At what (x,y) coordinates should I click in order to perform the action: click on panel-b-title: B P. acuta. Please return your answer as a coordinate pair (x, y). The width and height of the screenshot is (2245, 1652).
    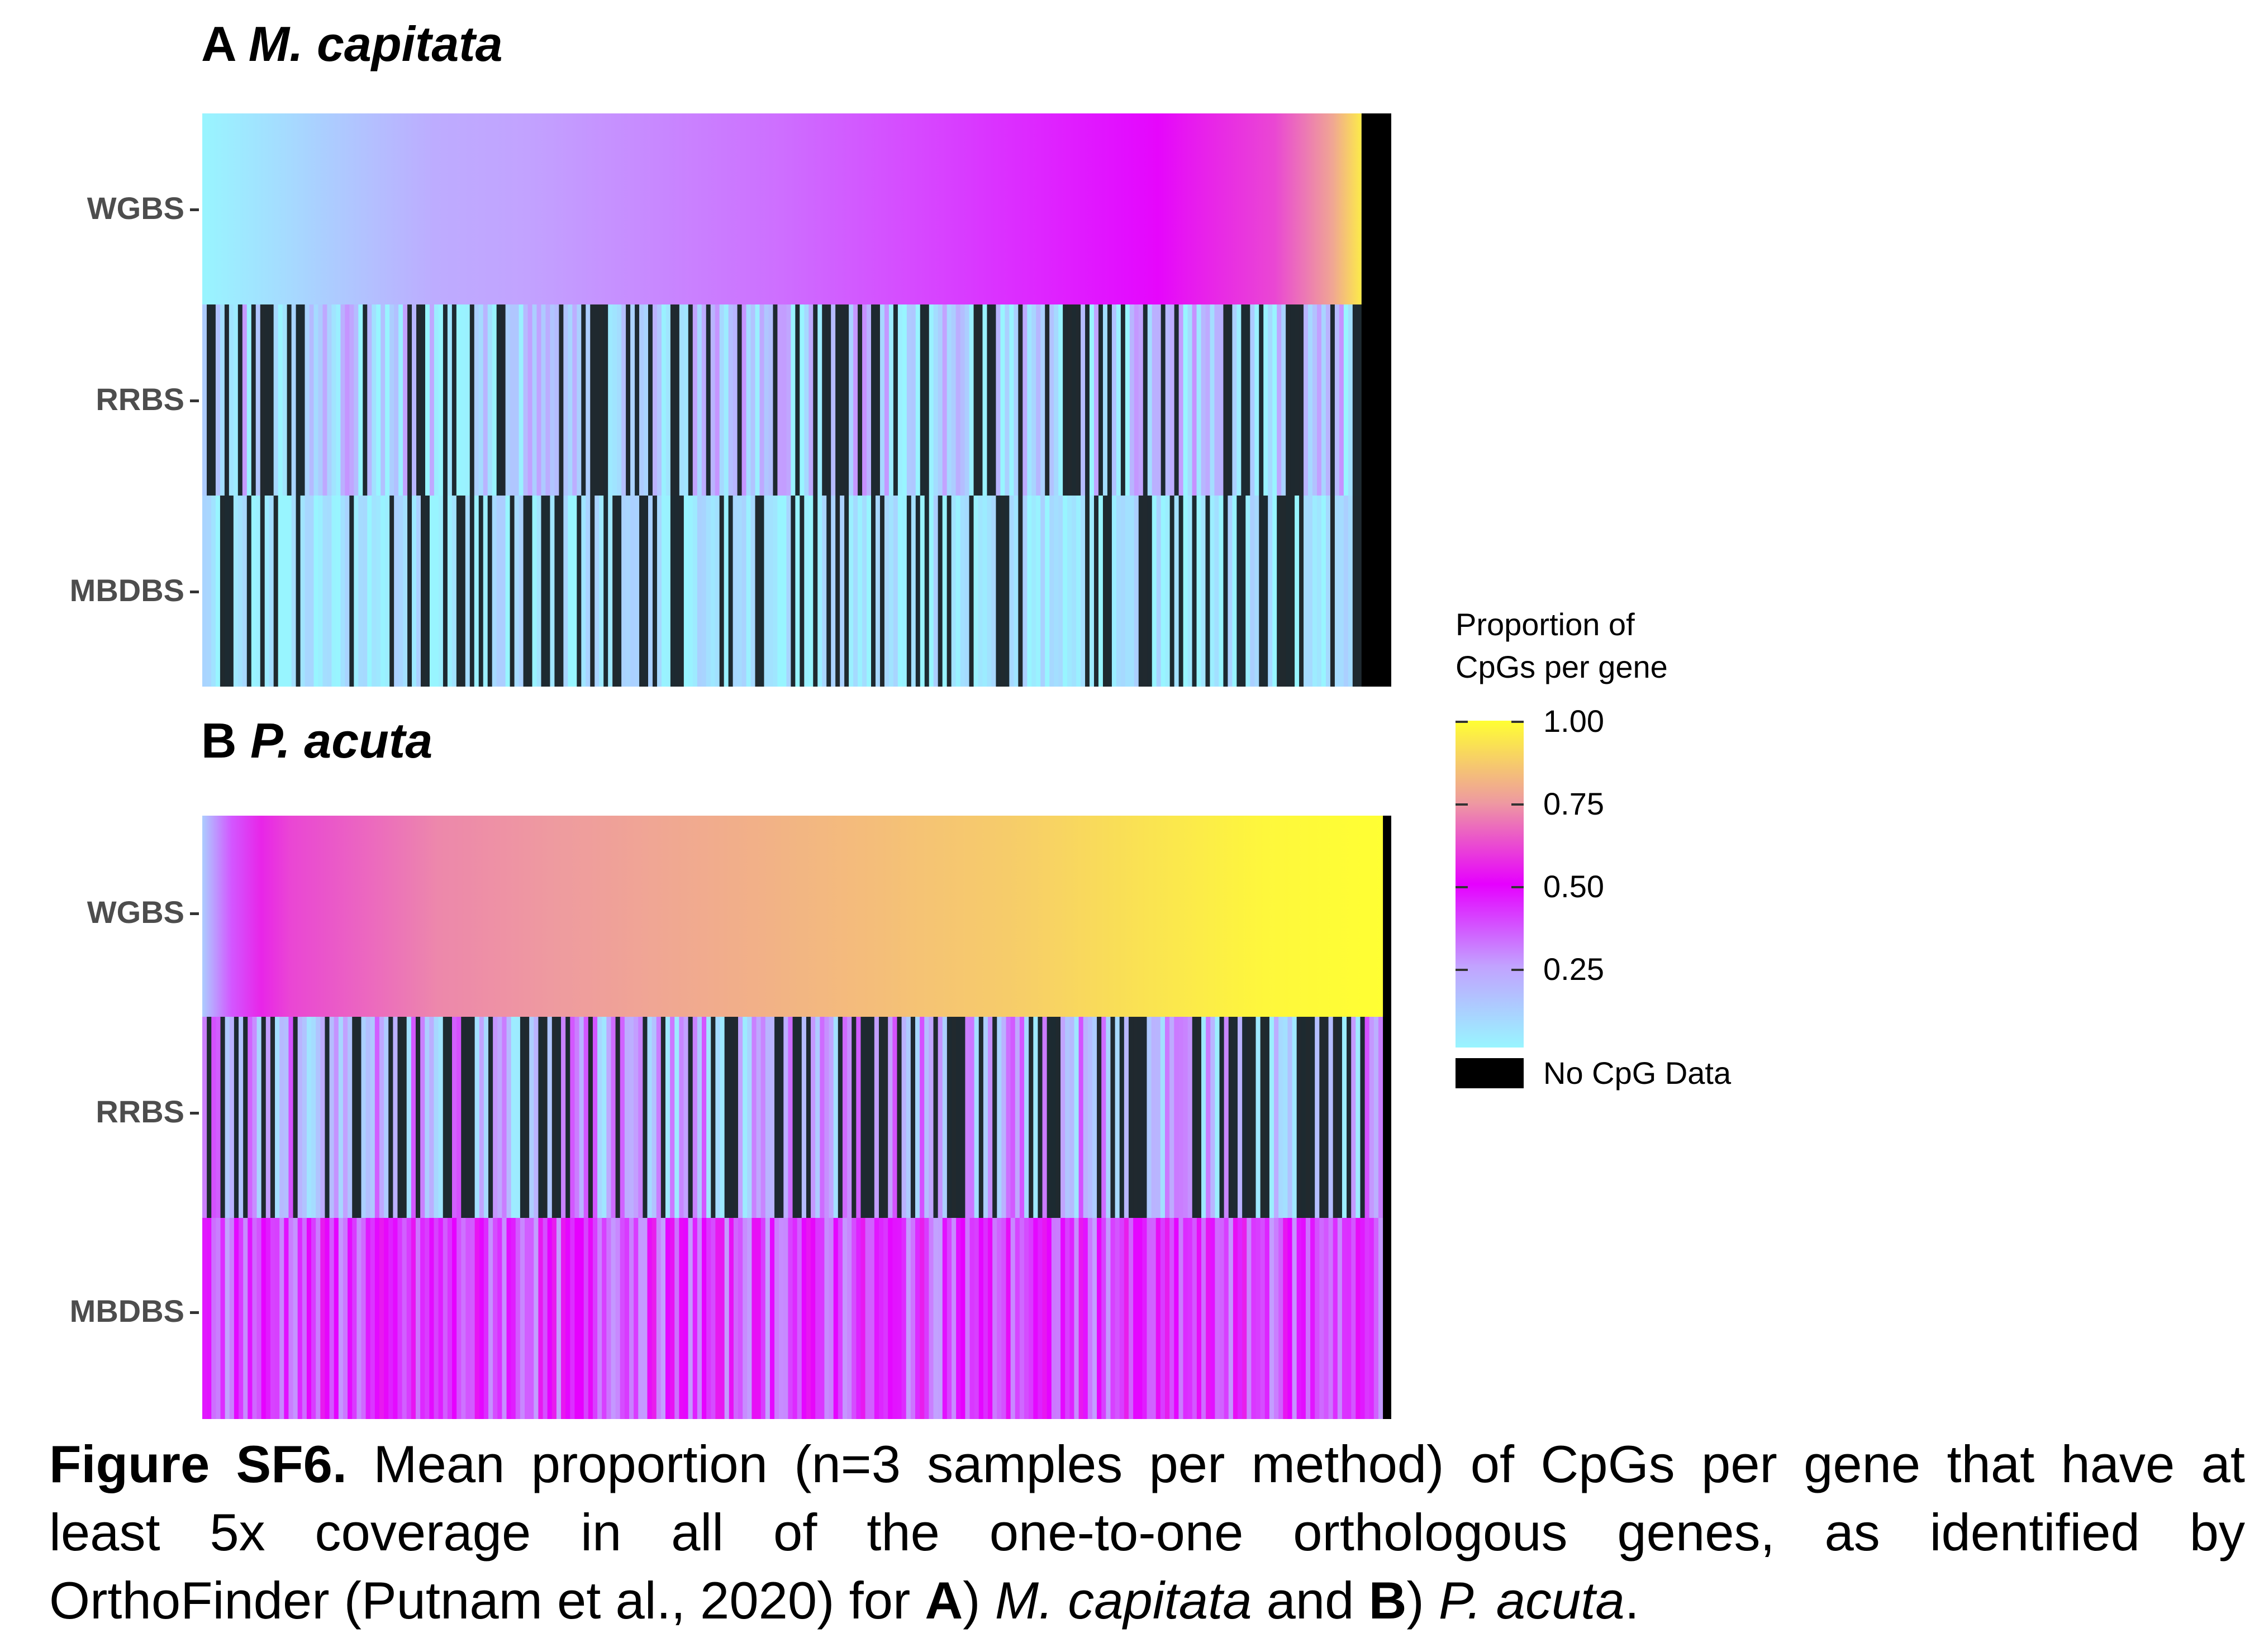
    Looking at the image, I should click on (317, 741).